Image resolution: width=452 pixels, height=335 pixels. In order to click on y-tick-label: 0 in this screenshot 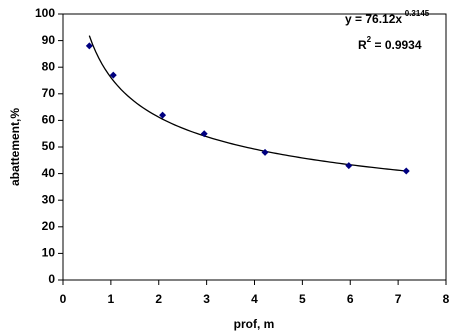, I will do `click(51, 279)`.